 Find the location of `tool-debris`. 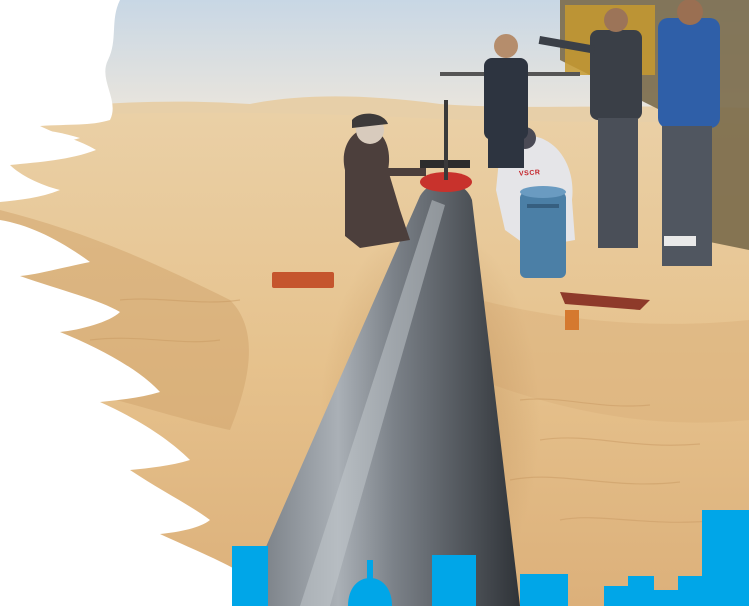

tool-debris is located at coordinates (605, 301).